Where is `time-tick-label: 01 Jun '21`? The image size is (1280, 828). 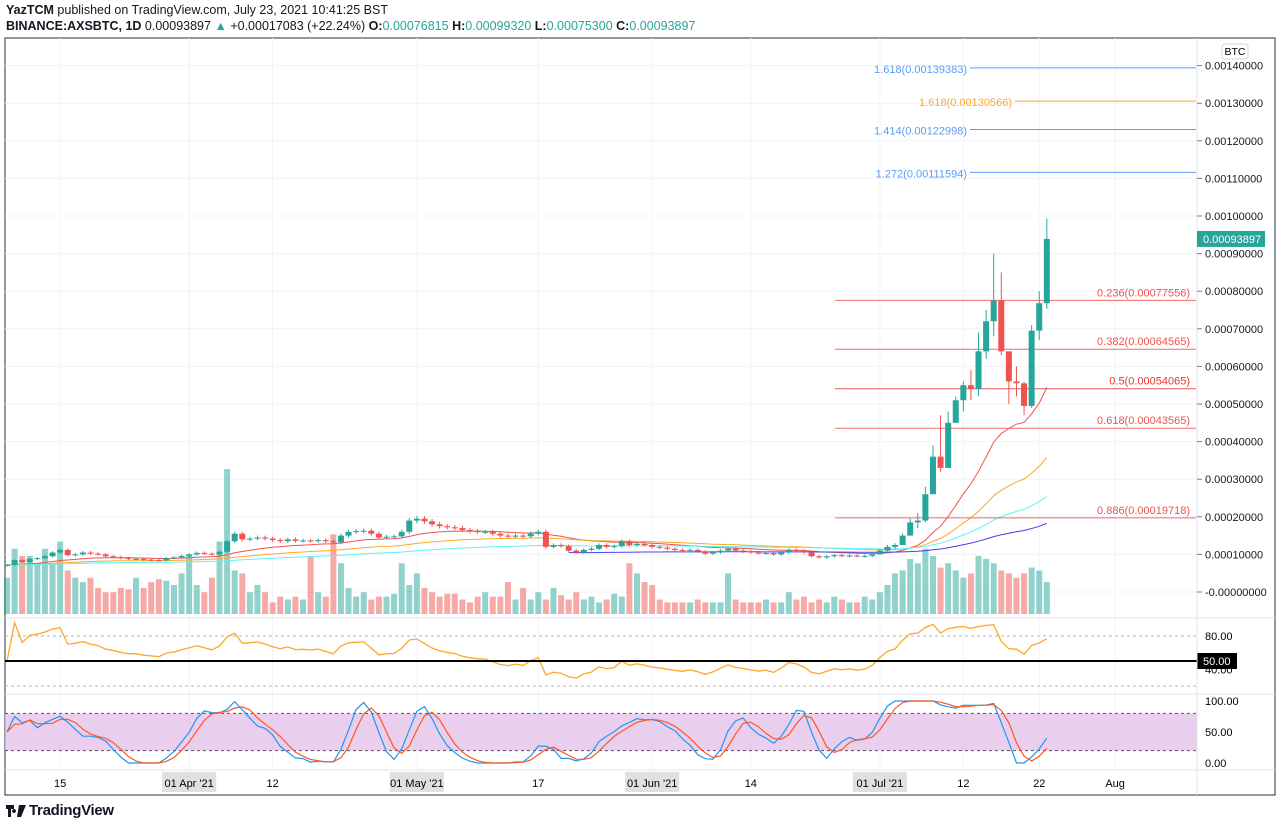 time-tick-label: 01 Jun '21 is located at coordinates (652, 784).